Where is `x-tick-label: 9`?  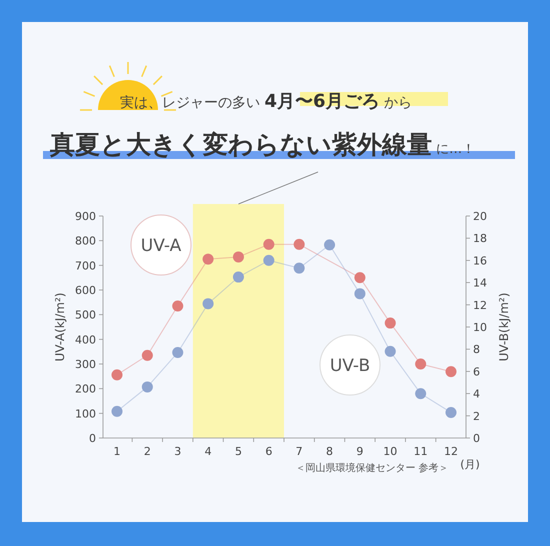
x-tick-label: 9 is located at coordinates (360, 451).